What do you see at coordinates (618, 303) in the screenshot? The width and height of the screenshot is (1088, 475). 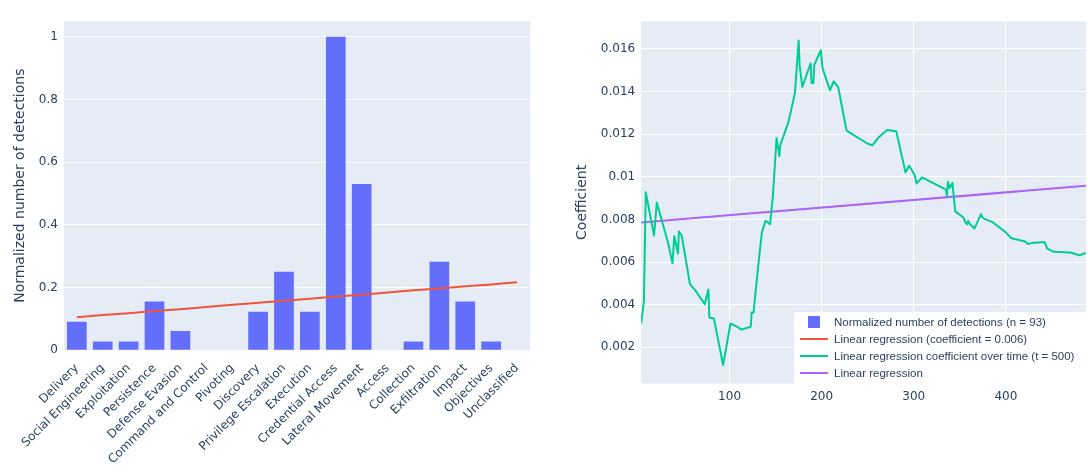 I see `y-tick-label: 0.004` at bounding box center [618, 303].